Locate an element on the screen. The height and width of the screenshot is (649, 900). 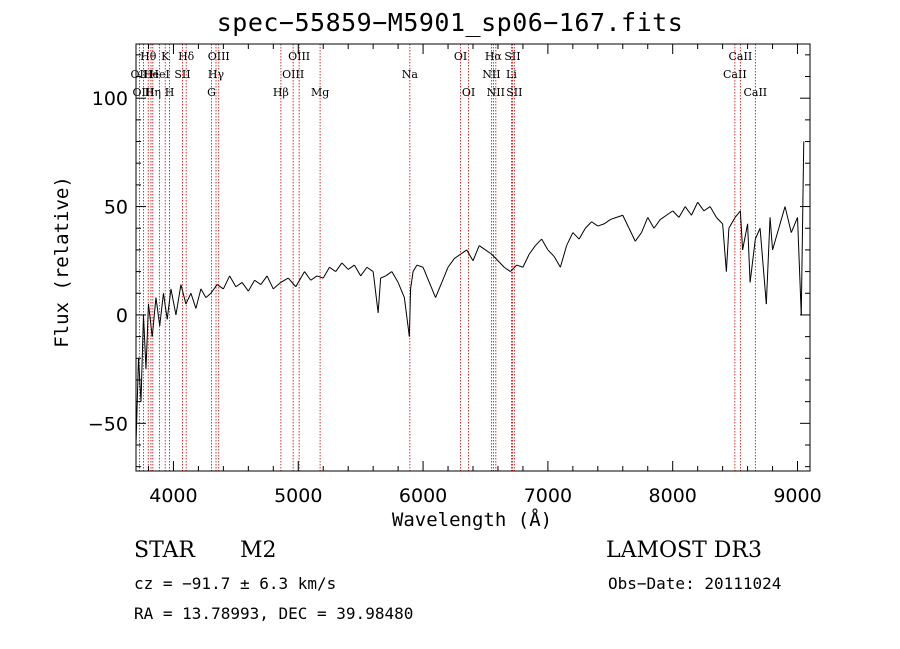
x-axis-label: Wavelength (Å) is located at coordinates (472, 520).